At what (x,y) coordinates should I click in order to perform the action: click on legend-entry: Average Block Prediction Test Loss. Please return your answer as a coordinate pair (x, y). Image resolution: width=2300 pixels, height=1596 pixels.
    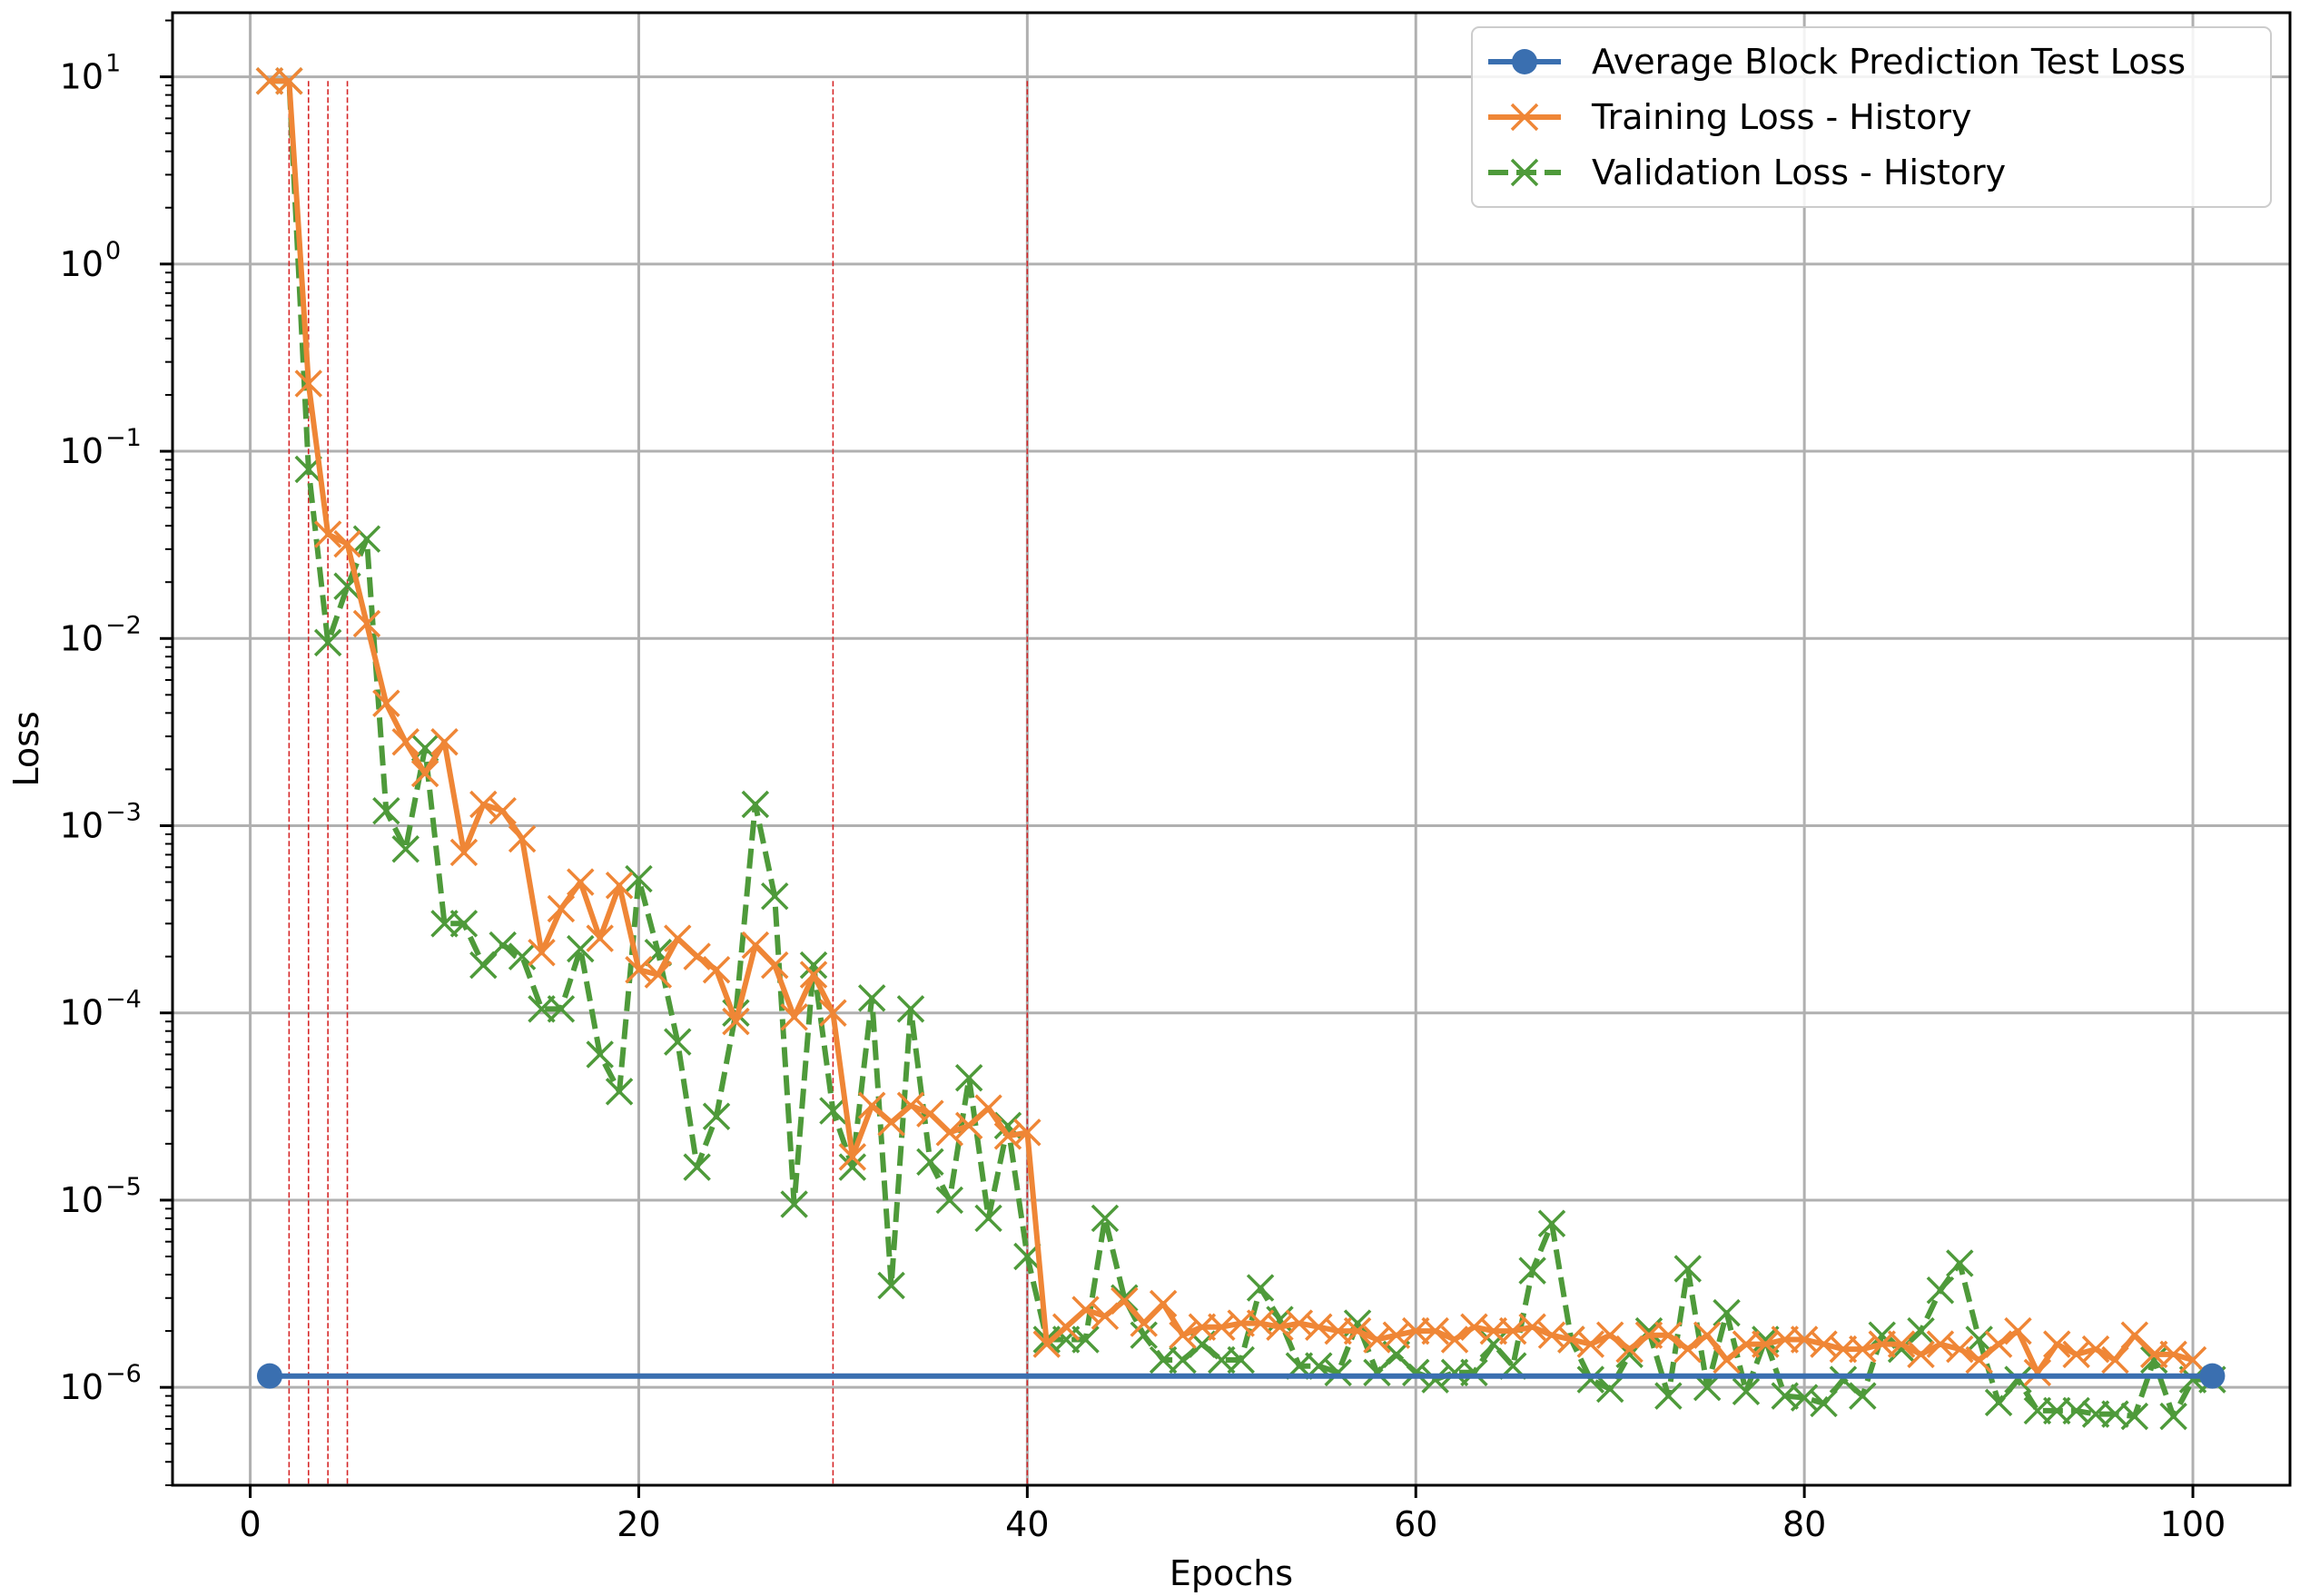
    Looking at the image, I should click on (1837, 62).